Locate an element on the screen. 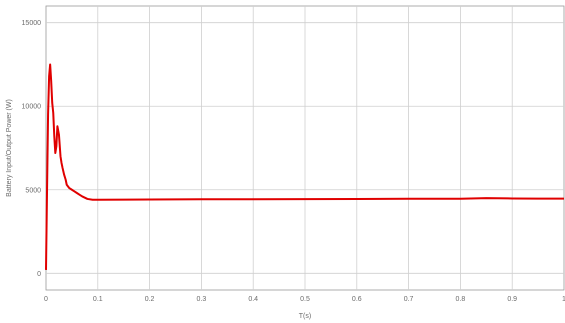 This screenshot has width=565, height=323. x-axis-ticks: 0 0.1 0.2 0.3 0.4 0.5 0.6 0.7 0.8 0.9 1 is located at coordinates (304, 299).